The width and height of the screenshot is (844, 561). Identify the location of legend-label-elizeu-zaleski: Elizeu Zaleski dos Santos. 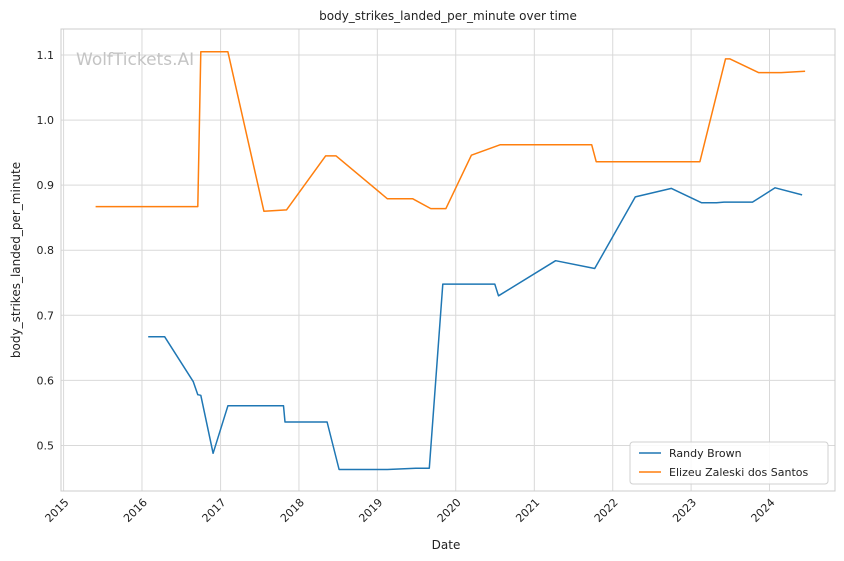
(739, 472).